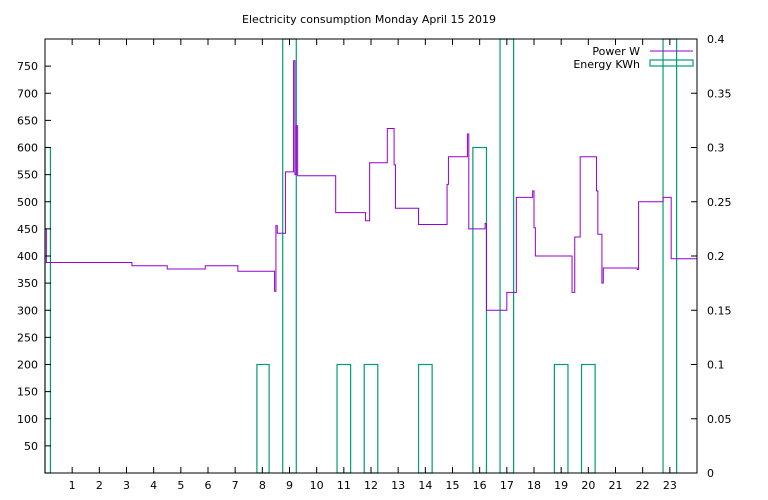 The image size is (768, 500). What do you see at coordinates (27, 202) in the screenshot?
I see `y-left-tick-label: 500` at bounding box center [27, 202].